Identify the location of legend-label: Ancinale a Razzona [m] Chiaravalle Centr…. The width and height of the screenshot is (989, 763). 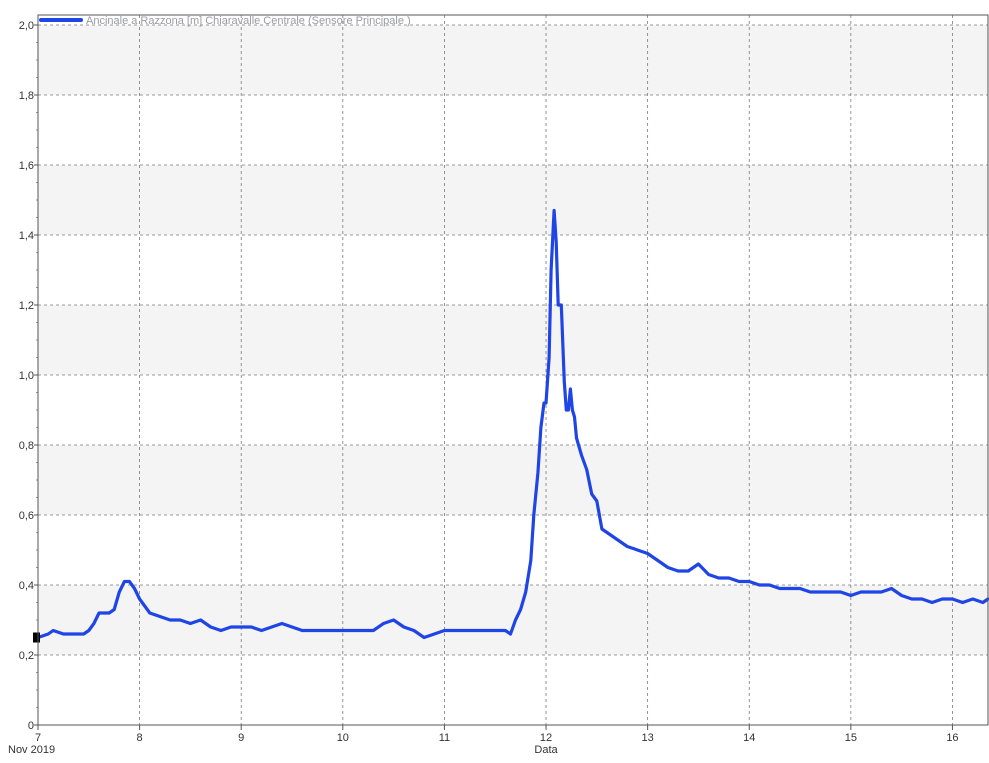
(248, 21).